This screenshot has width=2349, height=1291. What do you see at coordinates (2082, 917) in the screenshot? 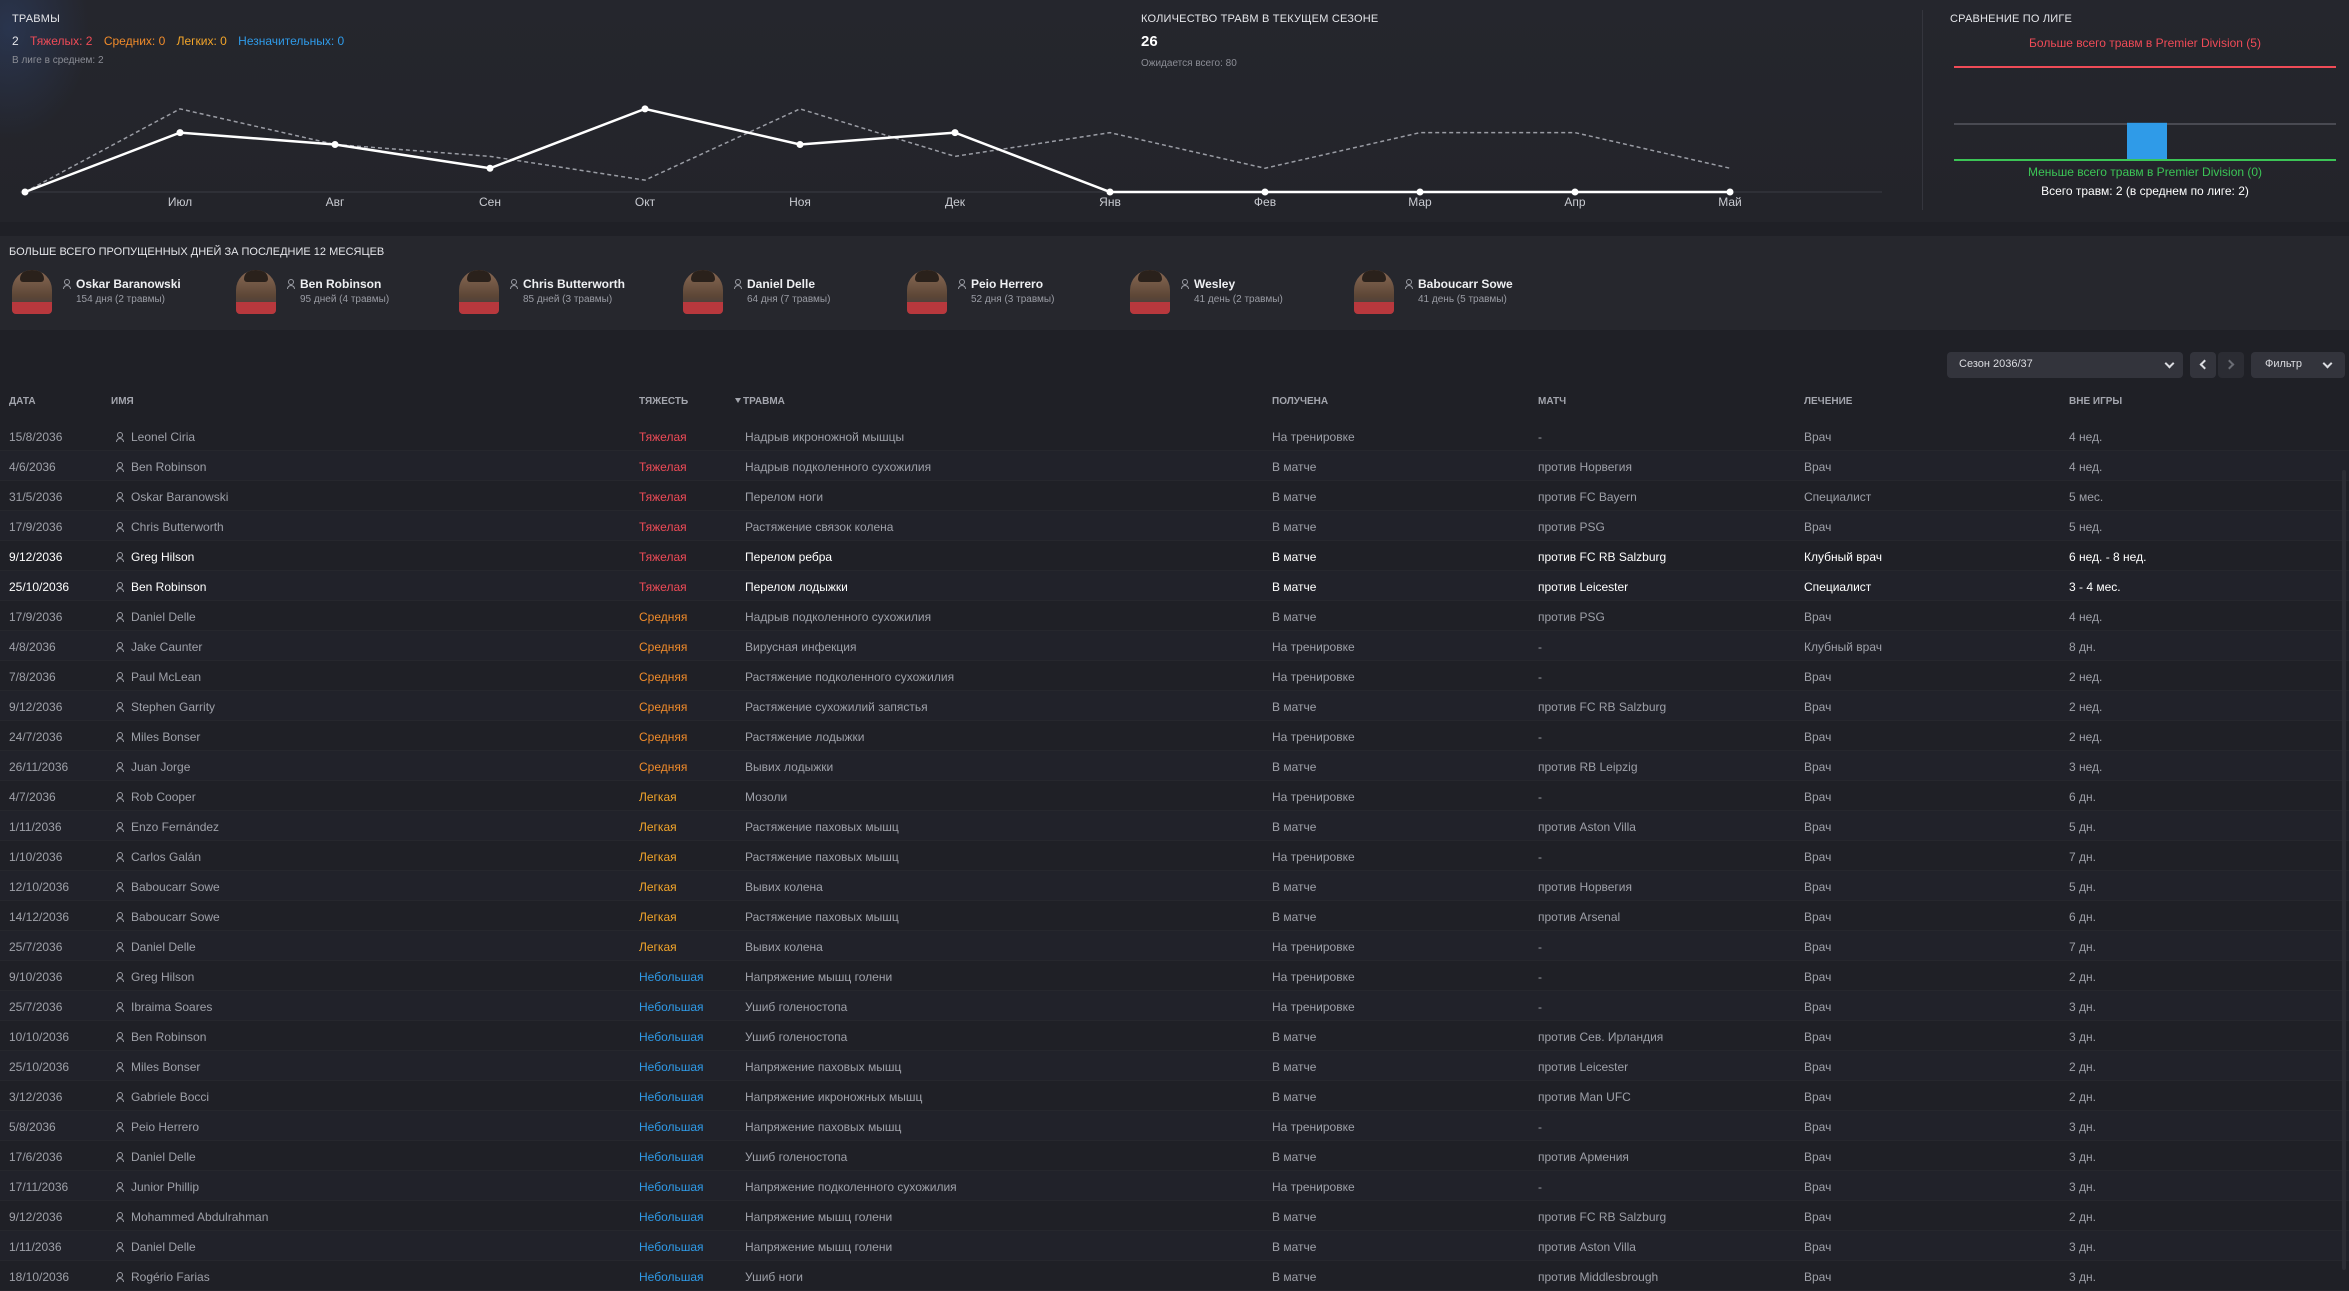
I see `cell-out: 6 дн.` at bounding box center [2082, 917].